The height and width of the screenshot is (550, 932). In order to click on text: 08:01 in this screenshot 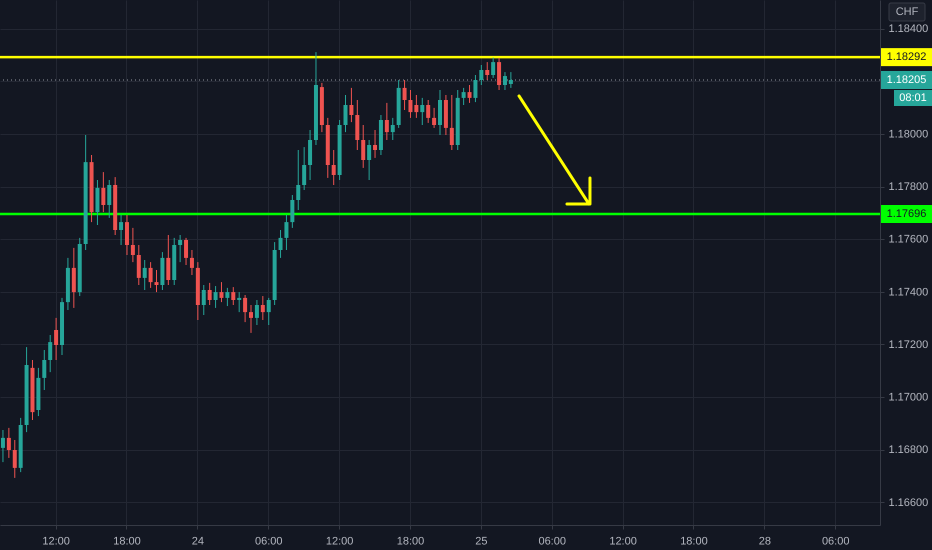, I will do `click(913, 98)`.